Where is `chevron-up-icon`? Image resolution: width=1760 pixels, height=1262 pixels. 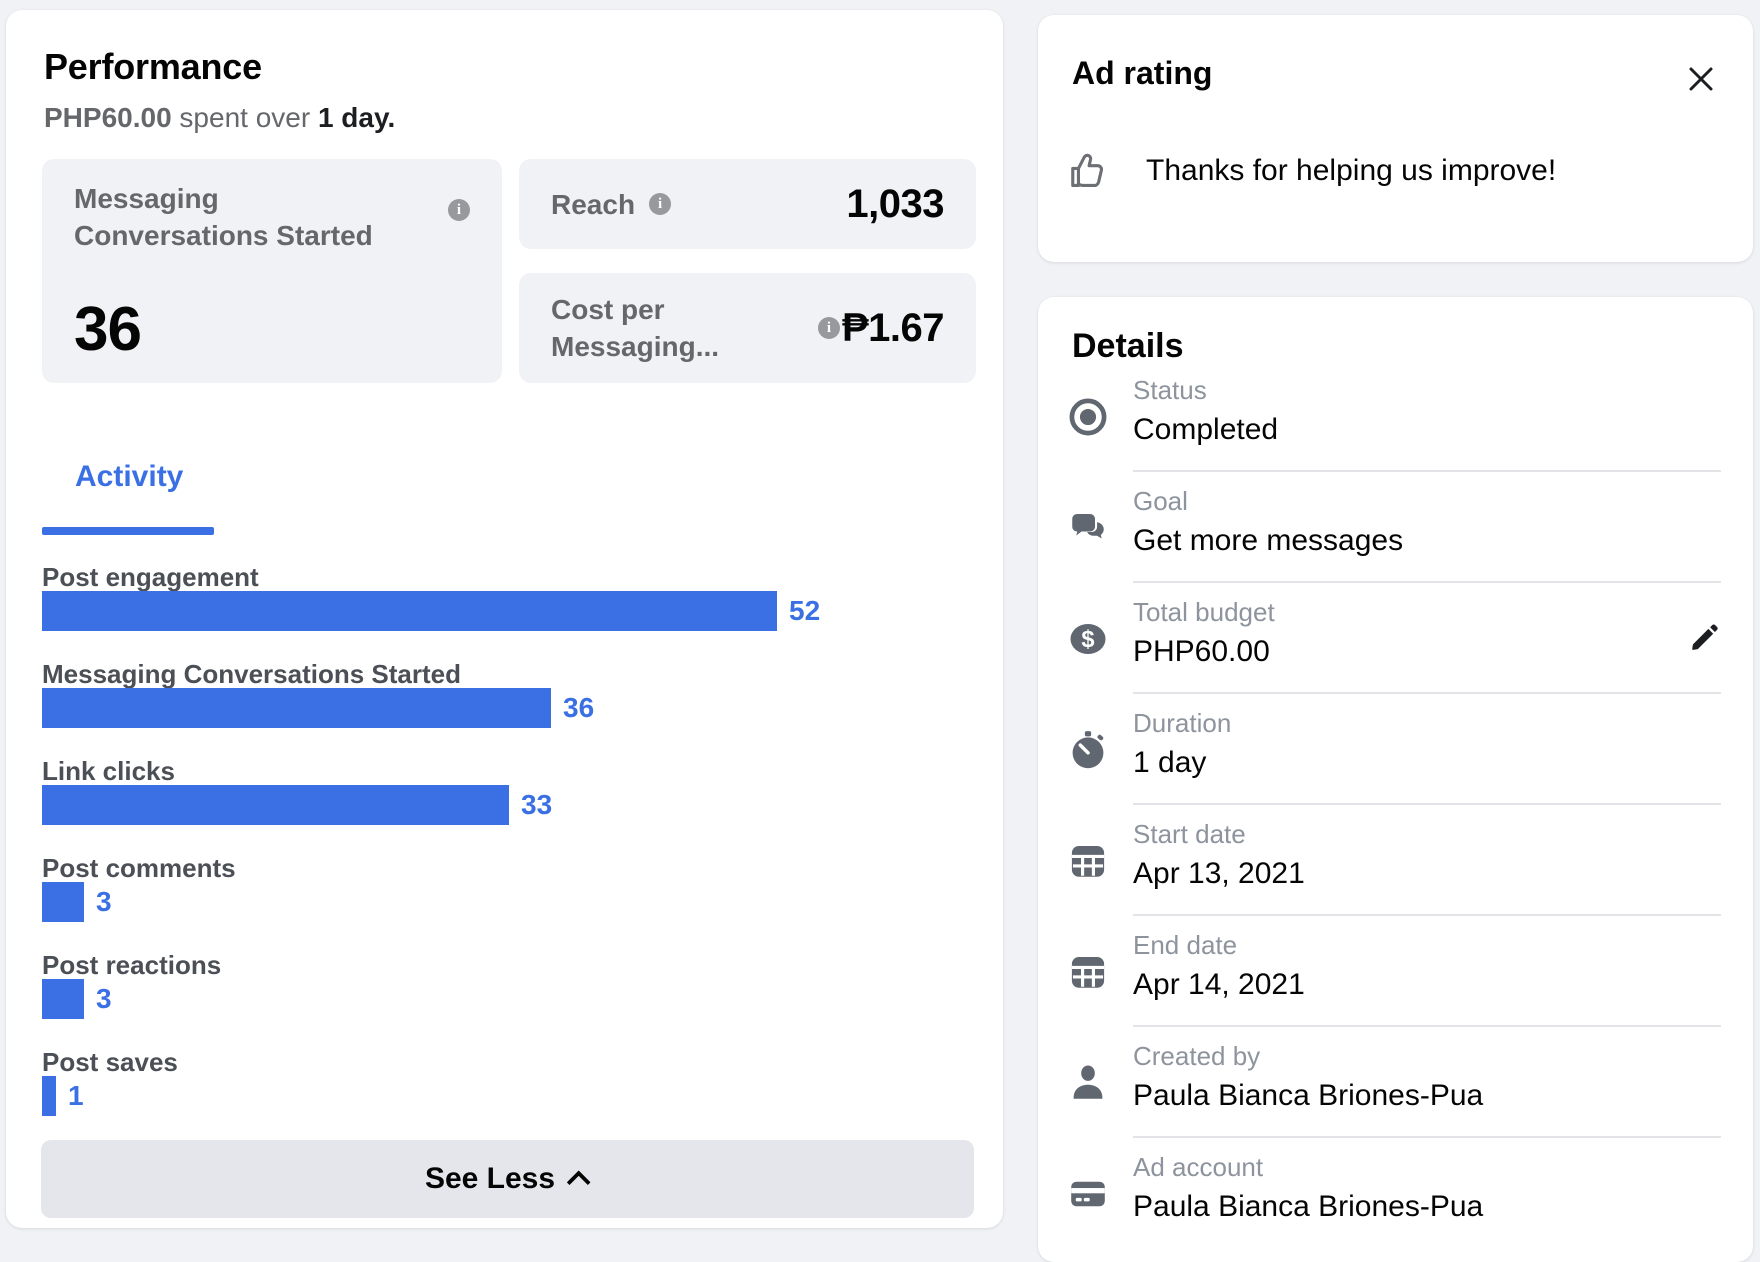 chevron-up-icon is located at coordinates (578, 1181).